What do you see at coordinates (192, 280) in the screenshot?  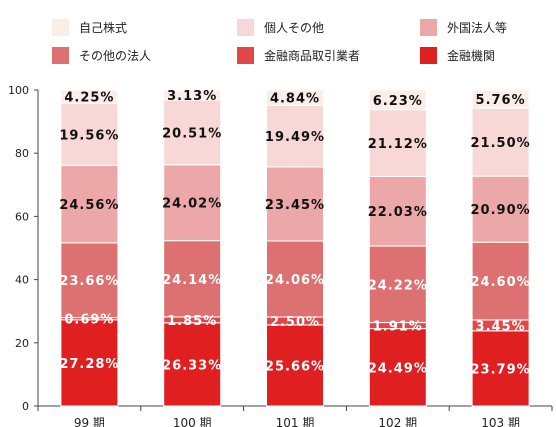 I see `data-label: 24.14%` at bounding box center [192, 280].